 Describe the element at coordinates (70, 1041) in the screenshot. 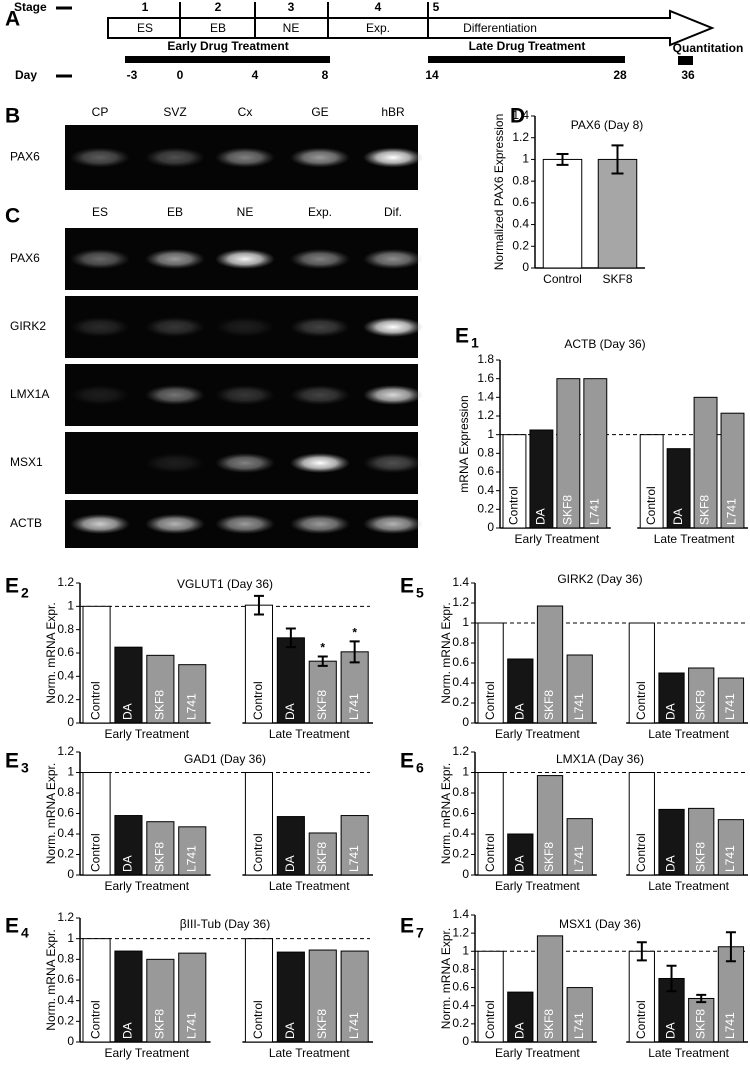

I see `y-tick-label: 0` at that location.